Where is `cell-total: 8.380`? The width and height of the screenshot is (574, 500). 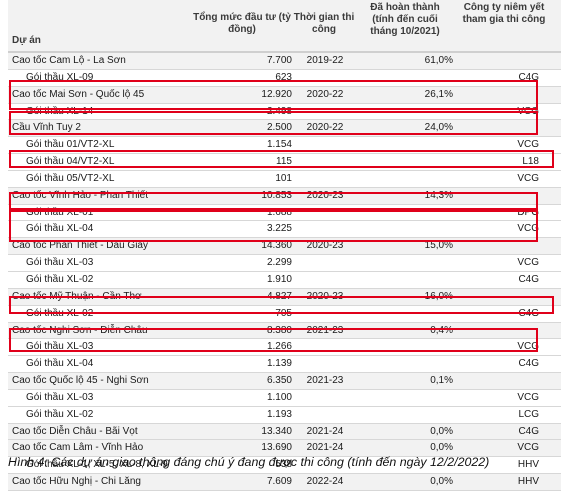 cell-total: 8.380 is located at coordinates (279, 330).